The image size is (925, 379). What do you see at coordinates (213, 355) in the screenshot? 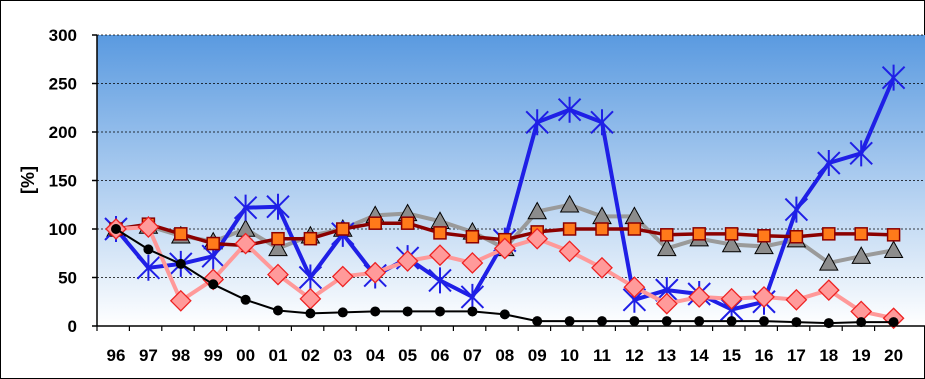
I see `x-tick-label: 99` at bounding box center [213, 355].